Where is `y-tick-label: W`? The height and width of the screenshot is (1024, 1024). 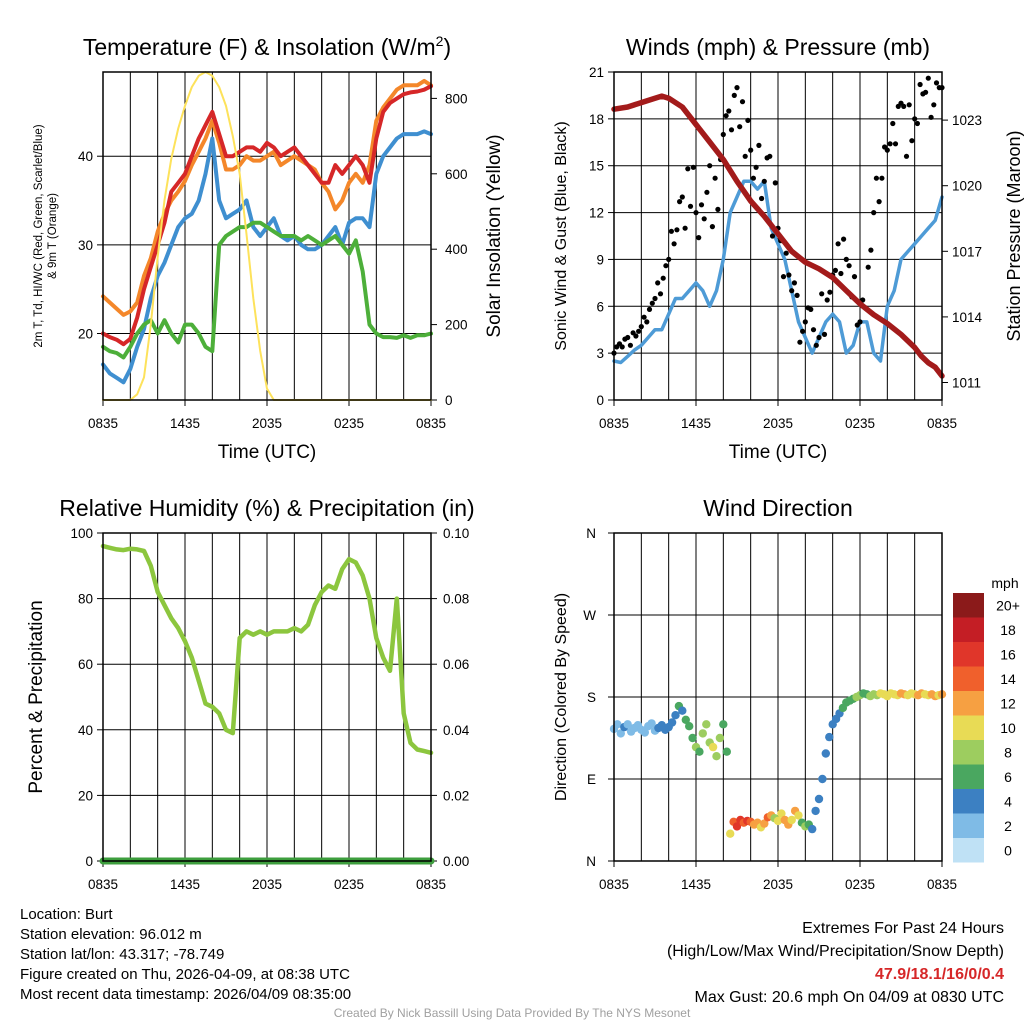 y-tick-label: W is located at coordinates (589, 615).